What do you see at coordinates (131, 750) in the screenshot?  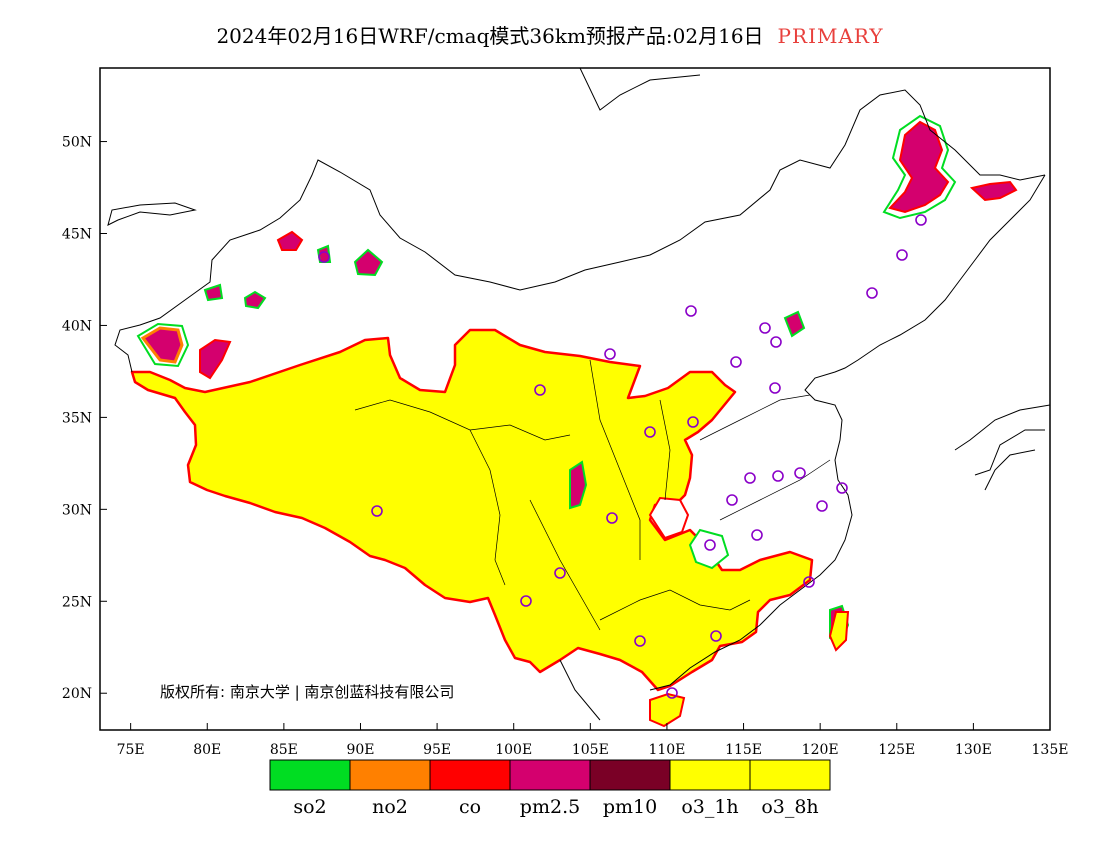 I see `lon-tick-label: 75E` at bounding box center [131, 750].